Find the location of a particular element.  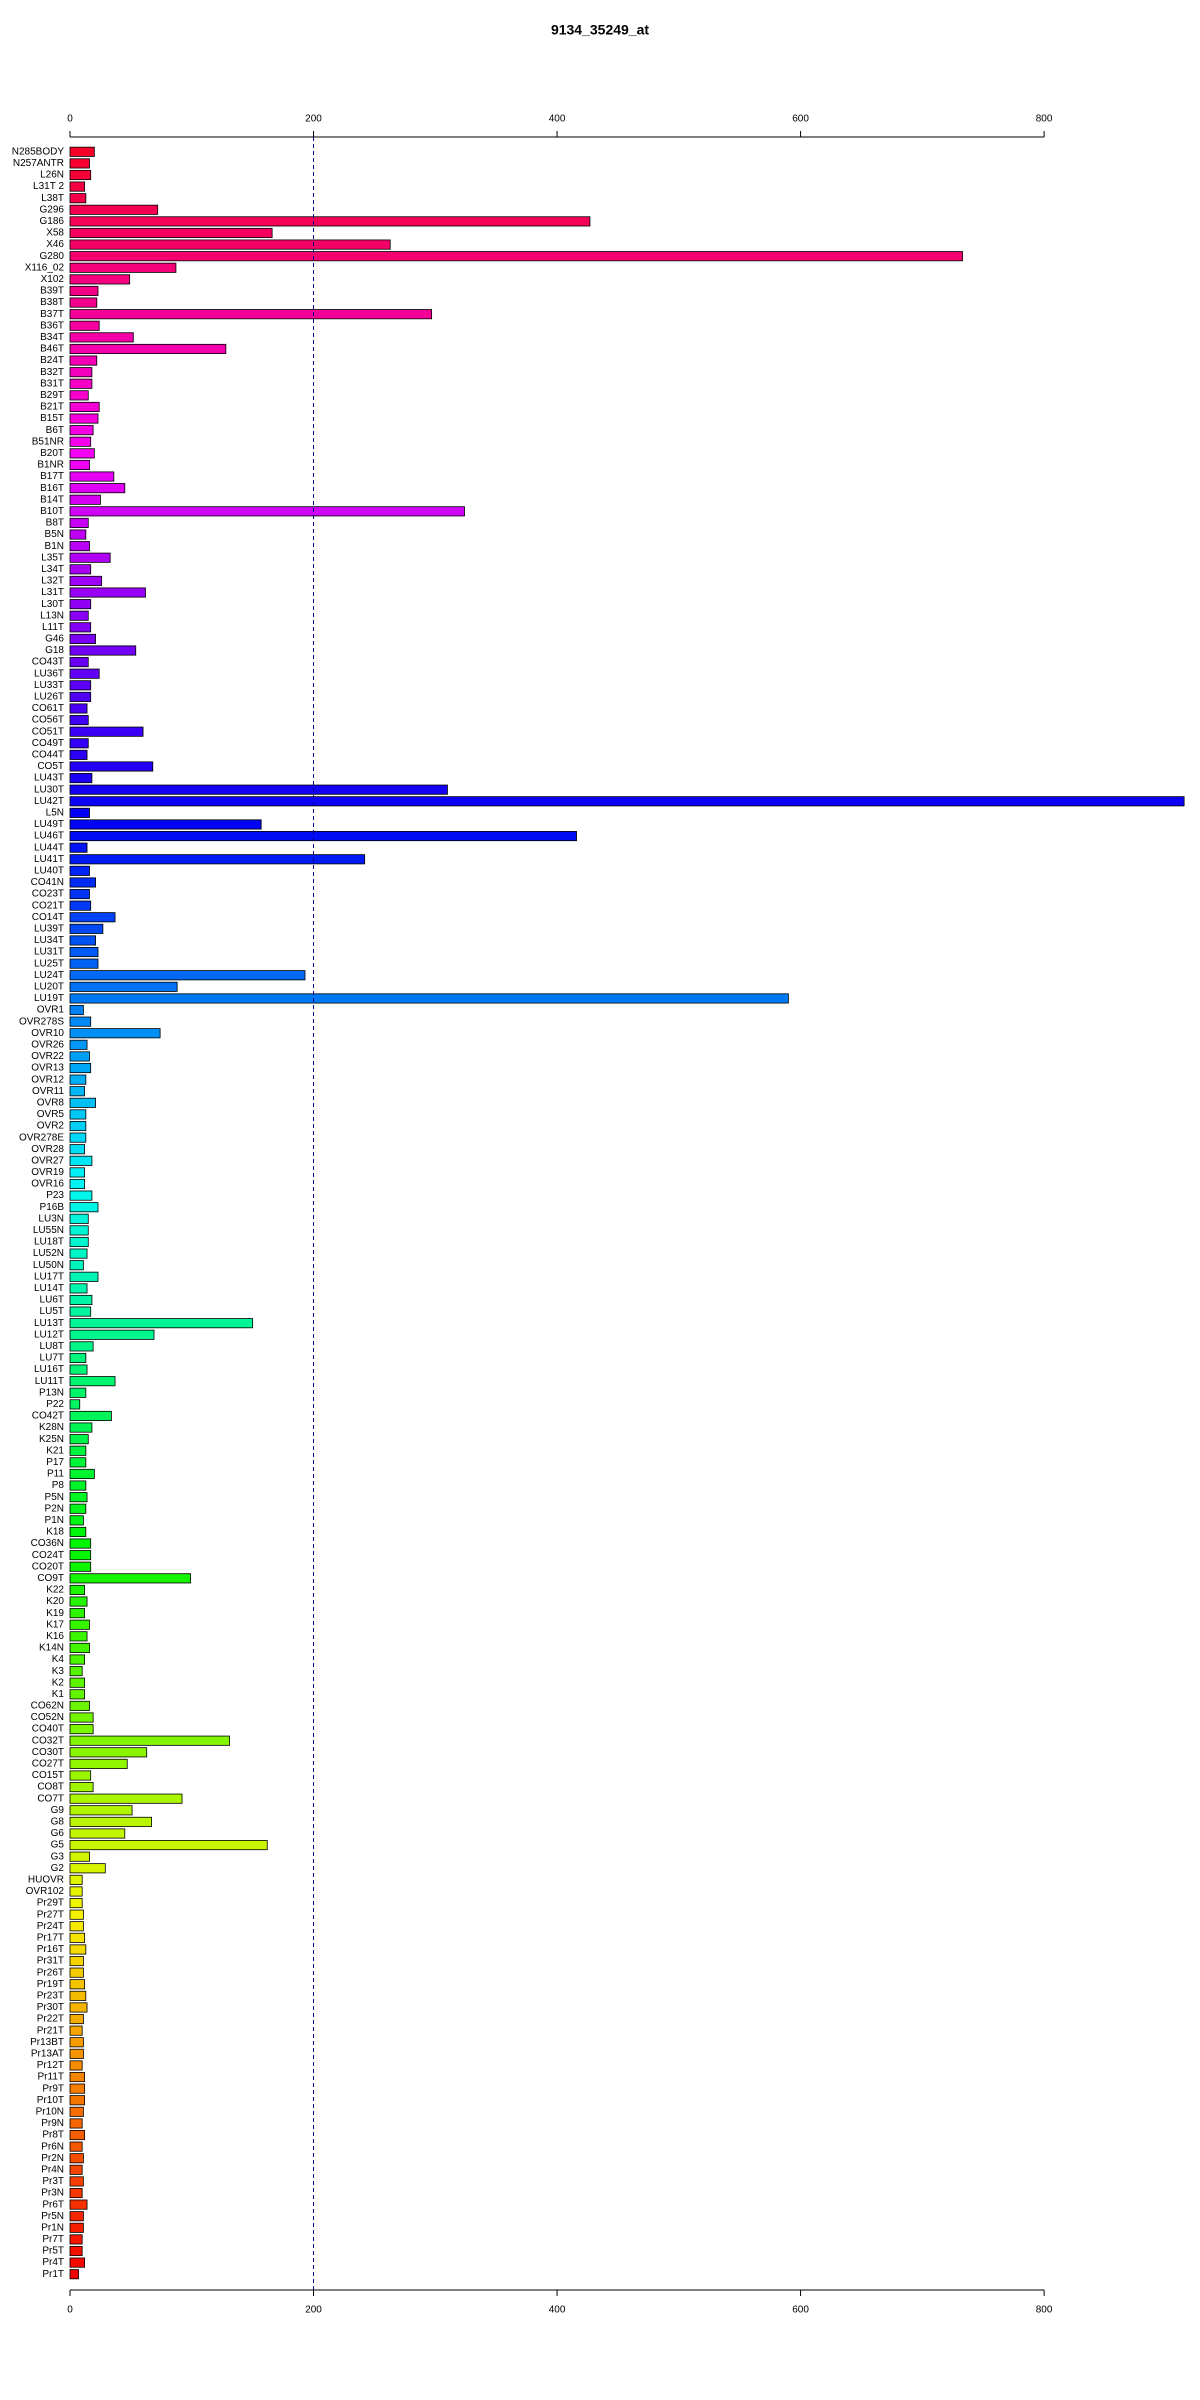

y-tick-label: LU40T is located at coordinates (49, 871).